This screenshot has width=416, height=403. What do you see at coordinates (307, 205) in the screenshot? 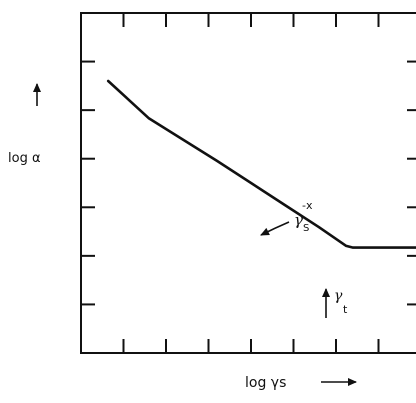
I see `svg-text: -x` at bounding box center [307, 205].